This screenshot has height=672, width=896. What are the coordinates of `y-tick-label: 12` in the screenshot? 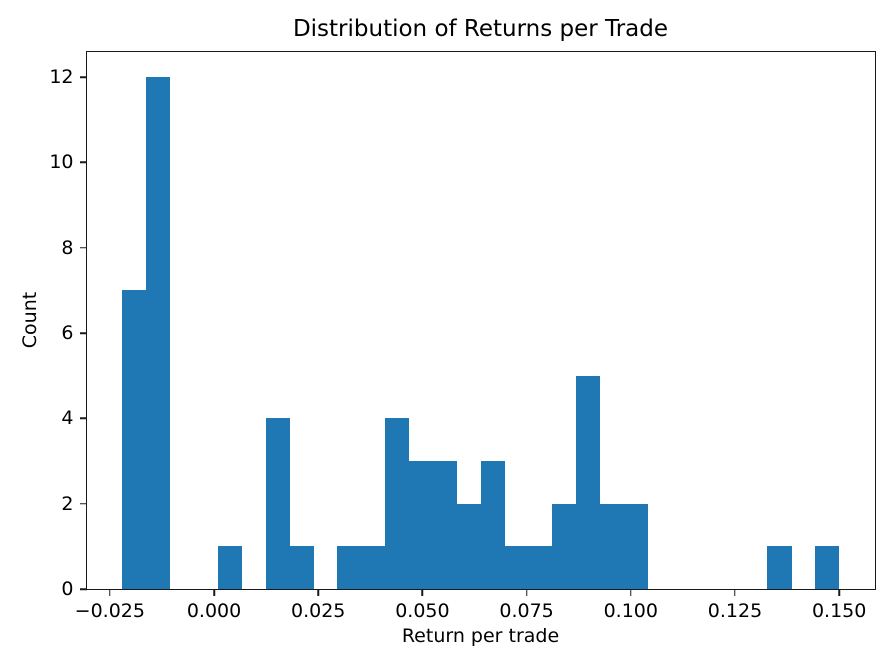 It's located at (61, 77).